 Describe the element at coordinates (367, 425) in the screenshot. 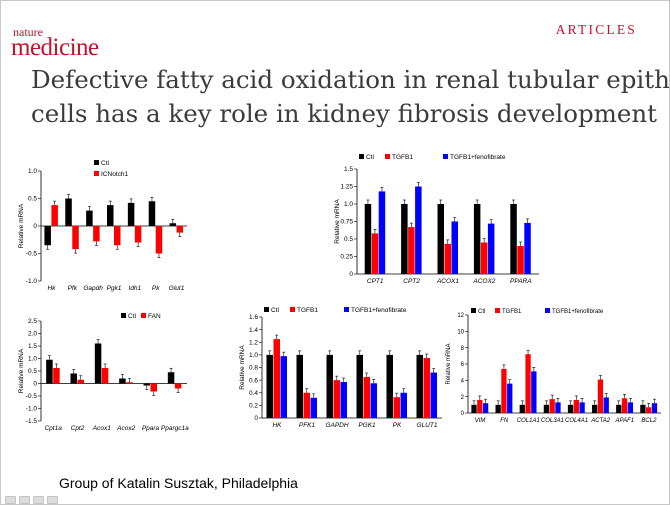

I see `x-tick-label: PGK1` at that location.